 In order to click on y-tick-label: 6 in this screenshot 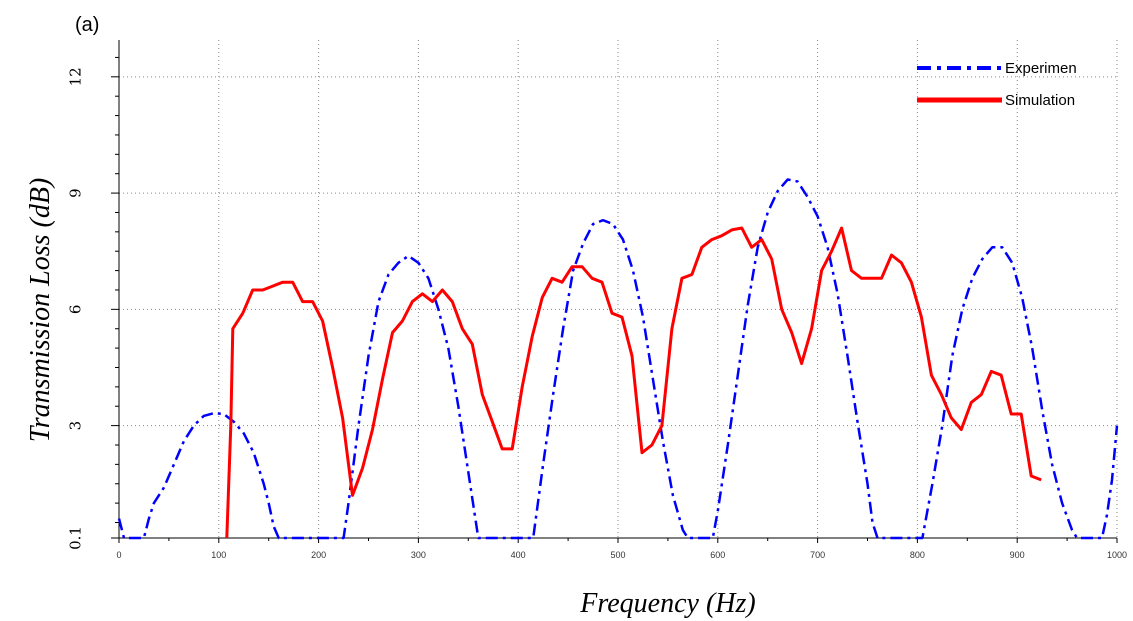, I will do `click(75, 310)`.